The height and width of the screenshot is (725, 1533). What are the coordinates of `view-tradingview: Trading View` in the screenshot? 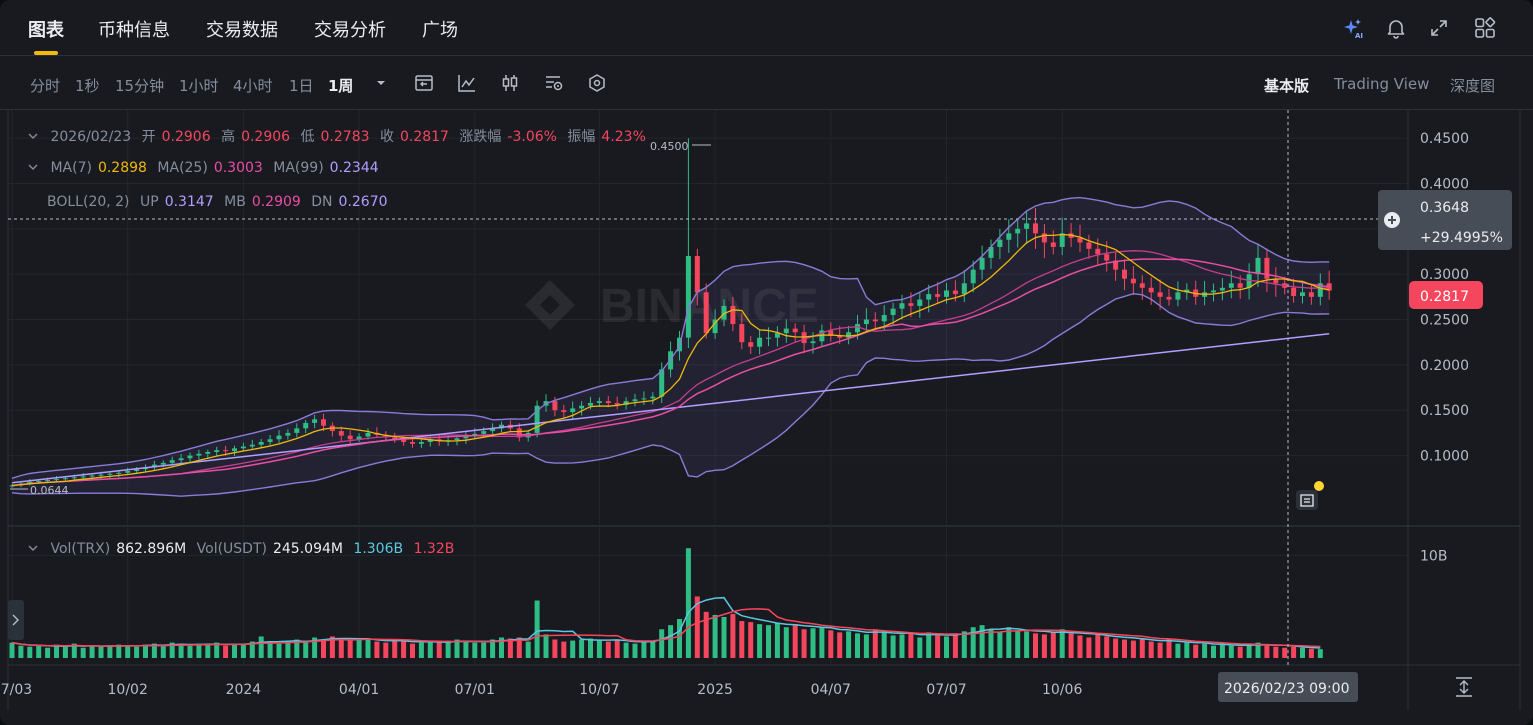 It's located at (1382, 84).